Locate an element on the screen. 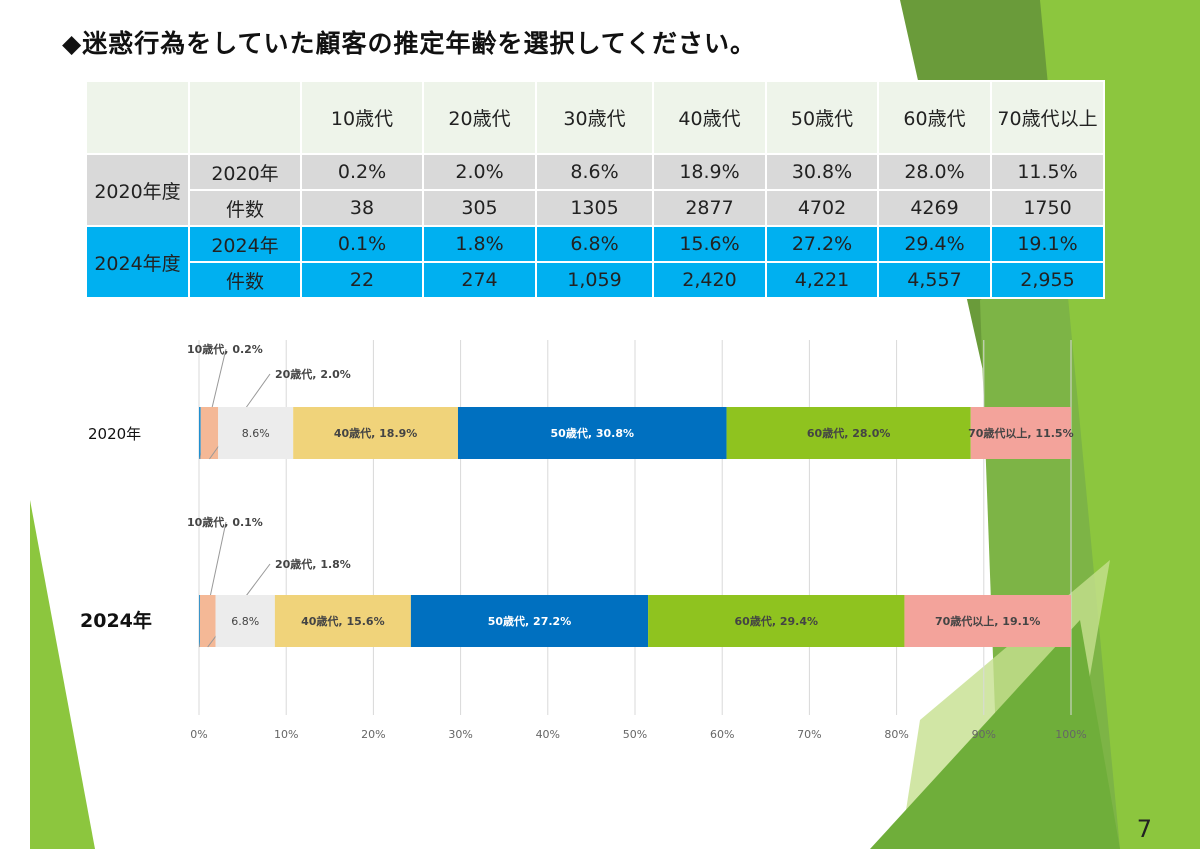 This screenshot has width=1200, height=849. data-label: 60歳代, 29.4% is located at coordinates (776, 621).